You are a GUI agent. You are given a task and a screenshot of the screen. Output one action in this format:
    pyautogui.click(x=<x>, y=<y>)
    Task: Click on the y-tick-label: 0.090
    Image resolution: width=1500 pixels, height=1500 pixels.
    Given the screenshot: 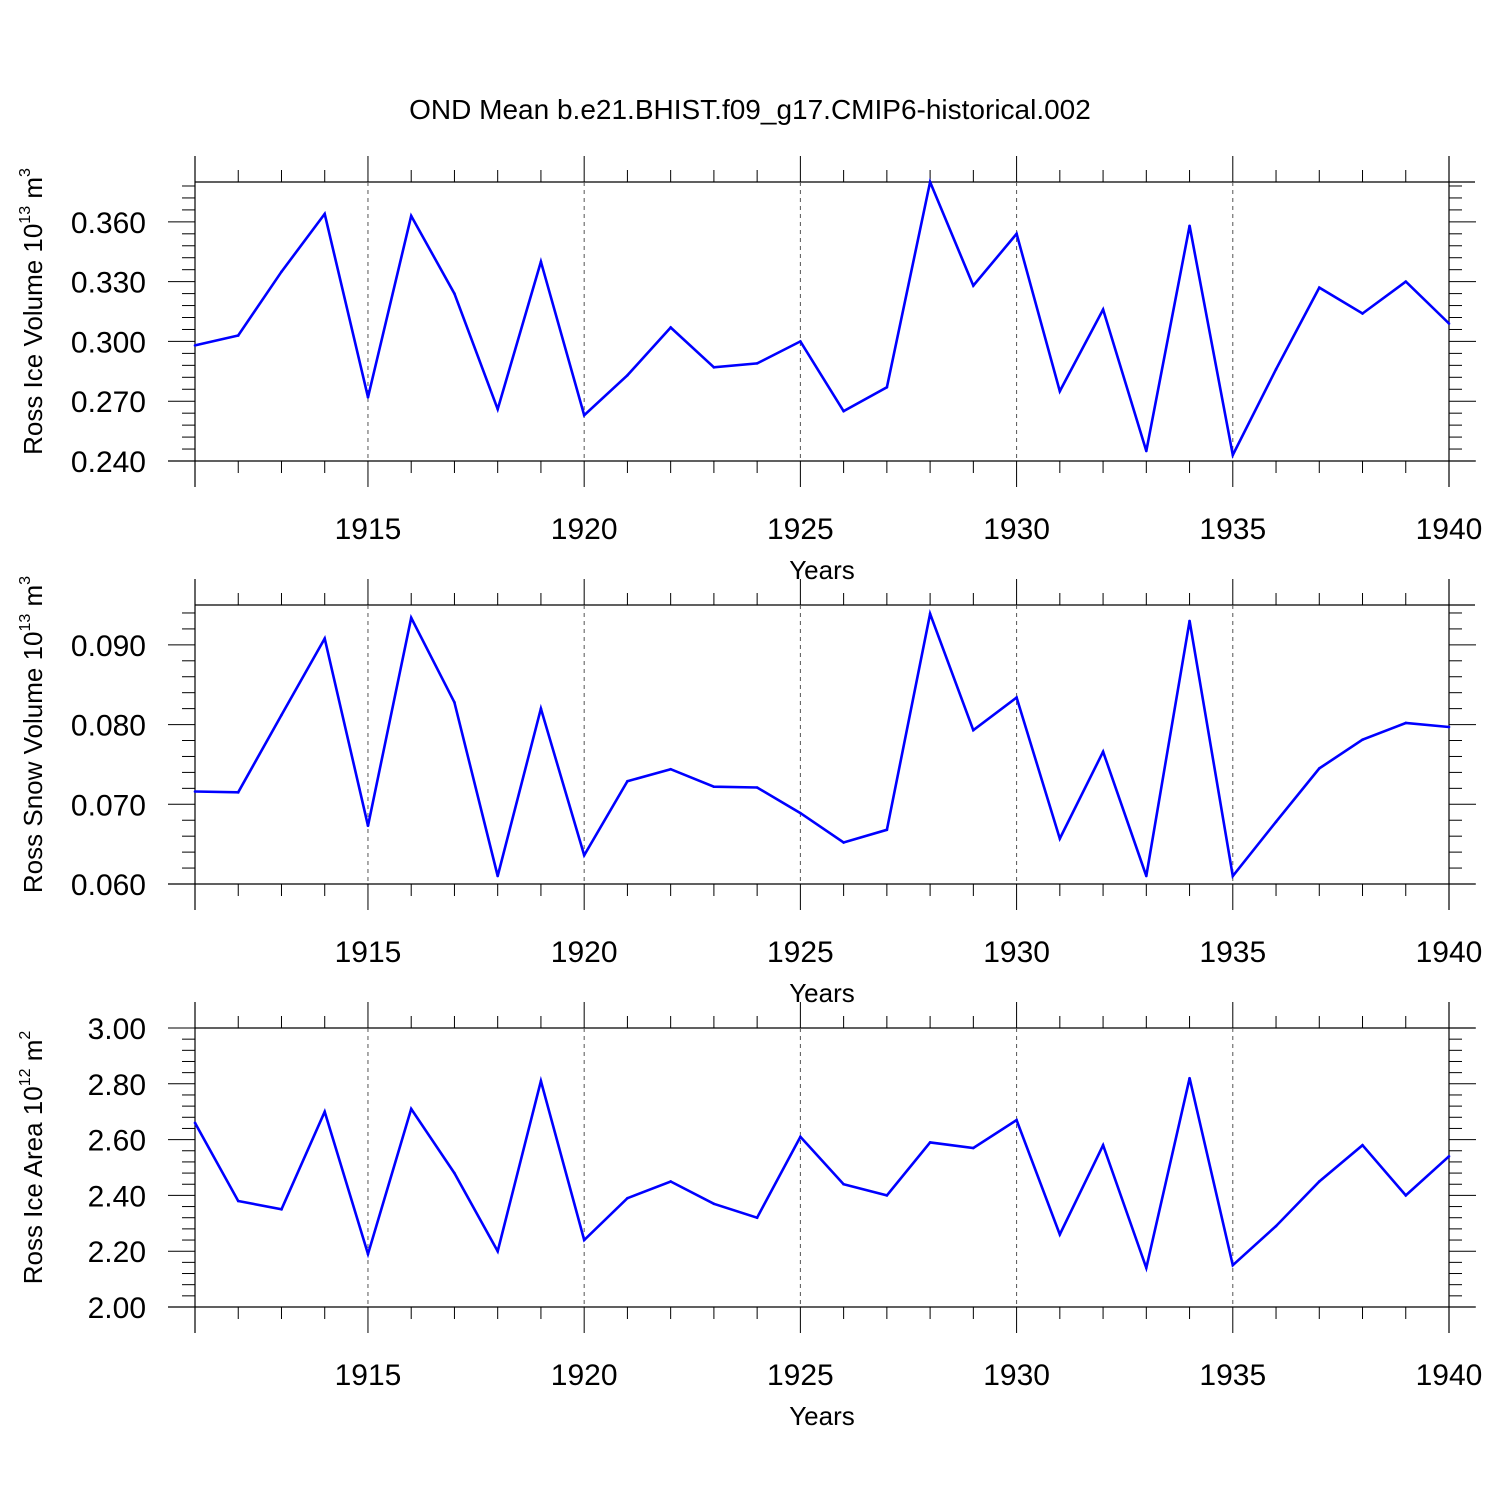 What is the action you would take?
    pyautogui.click(x=108, y=646)
    